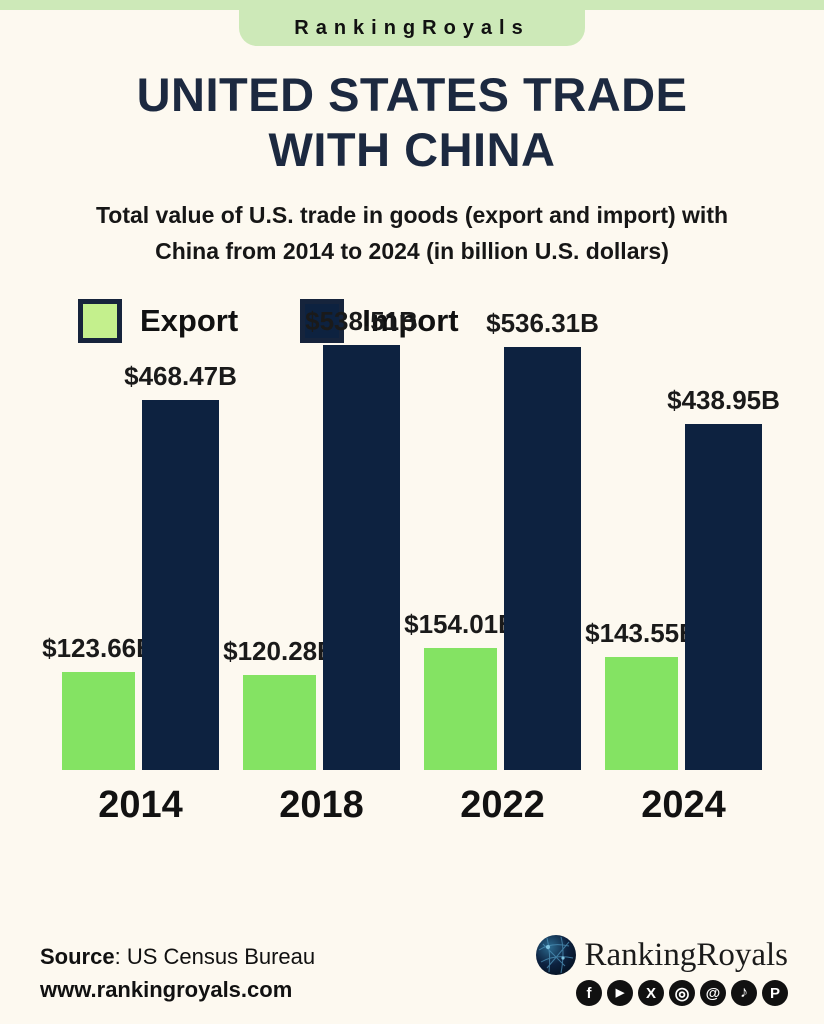  I want to click on export-bar-column-2018: $120.28B, so click(279, 703).